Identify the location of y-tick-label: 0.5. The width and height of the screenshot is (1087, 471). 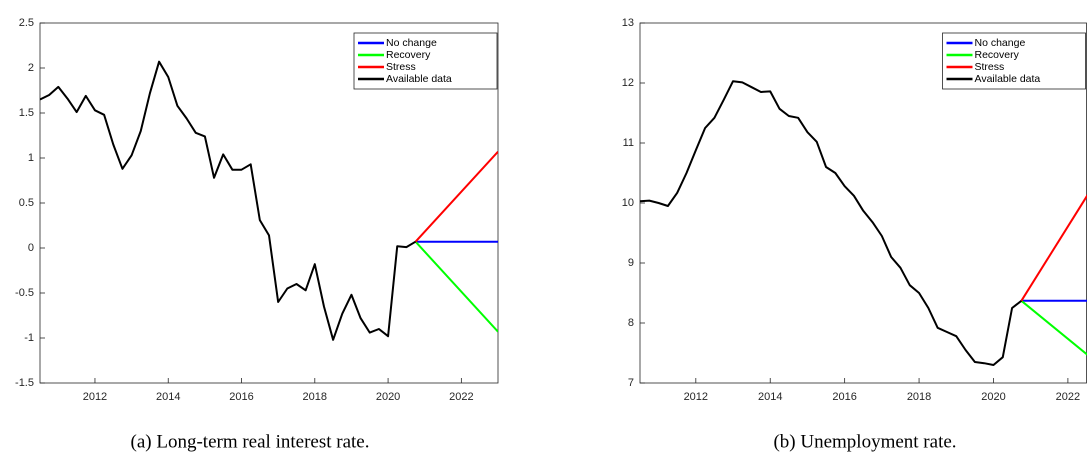
(26, 203).